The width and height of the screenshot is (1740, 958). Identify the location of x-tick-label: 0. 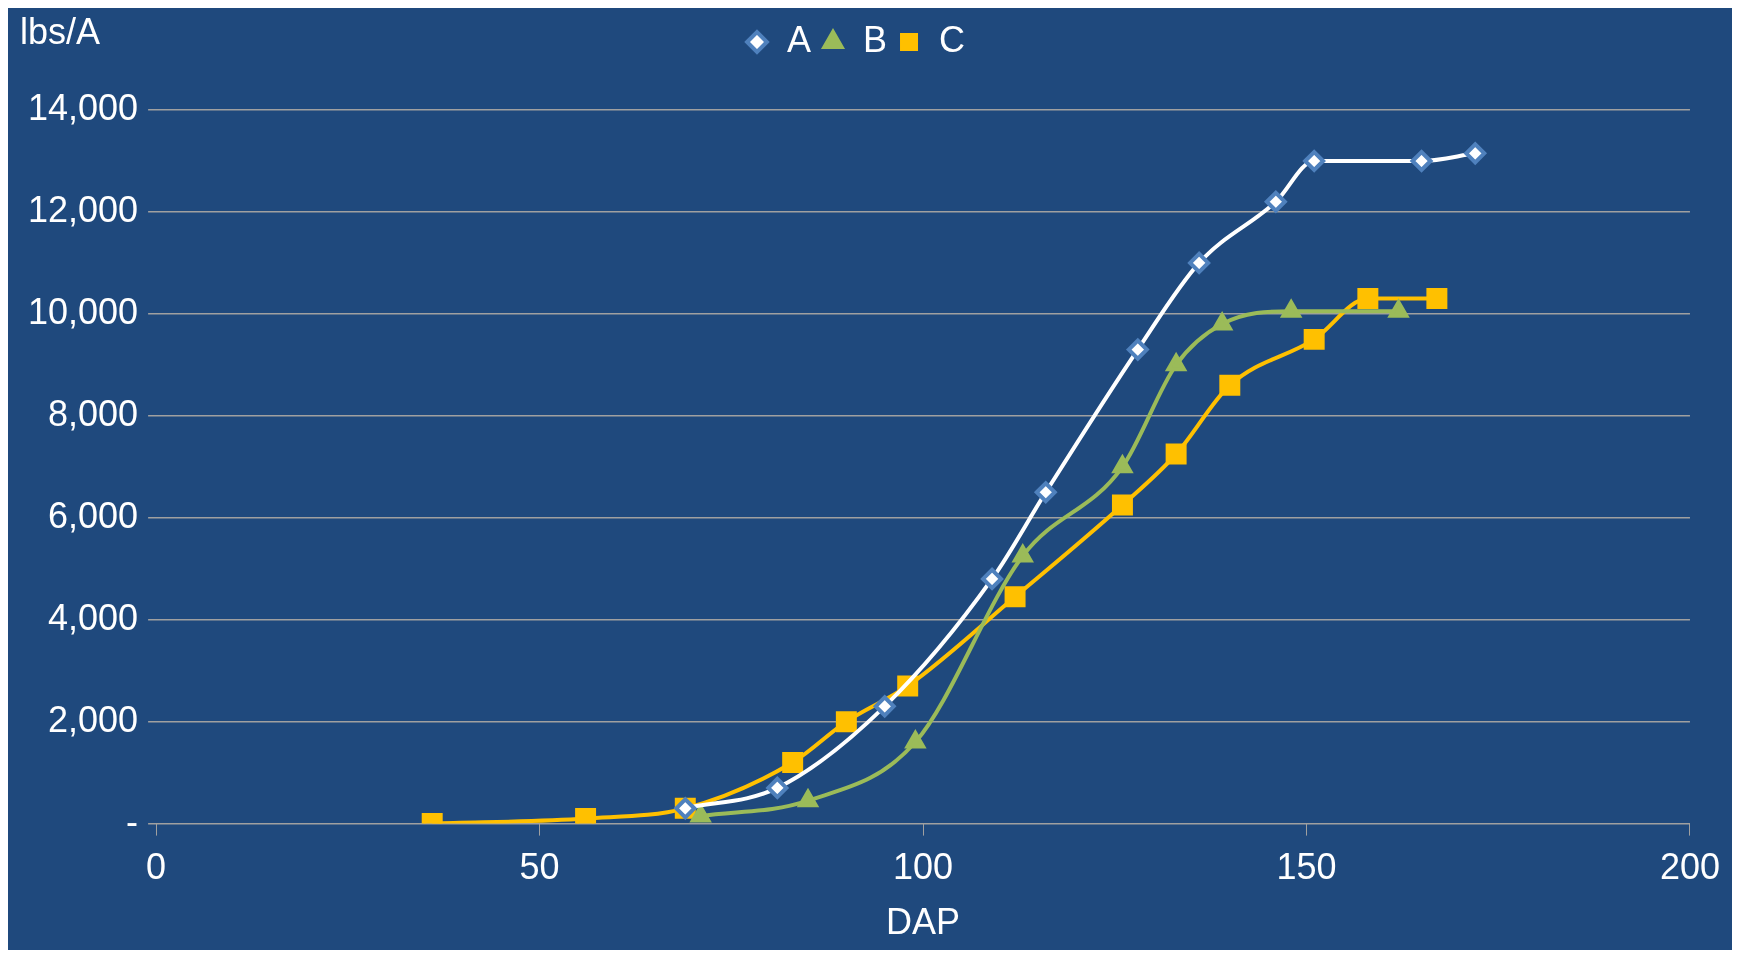
(156, 867).